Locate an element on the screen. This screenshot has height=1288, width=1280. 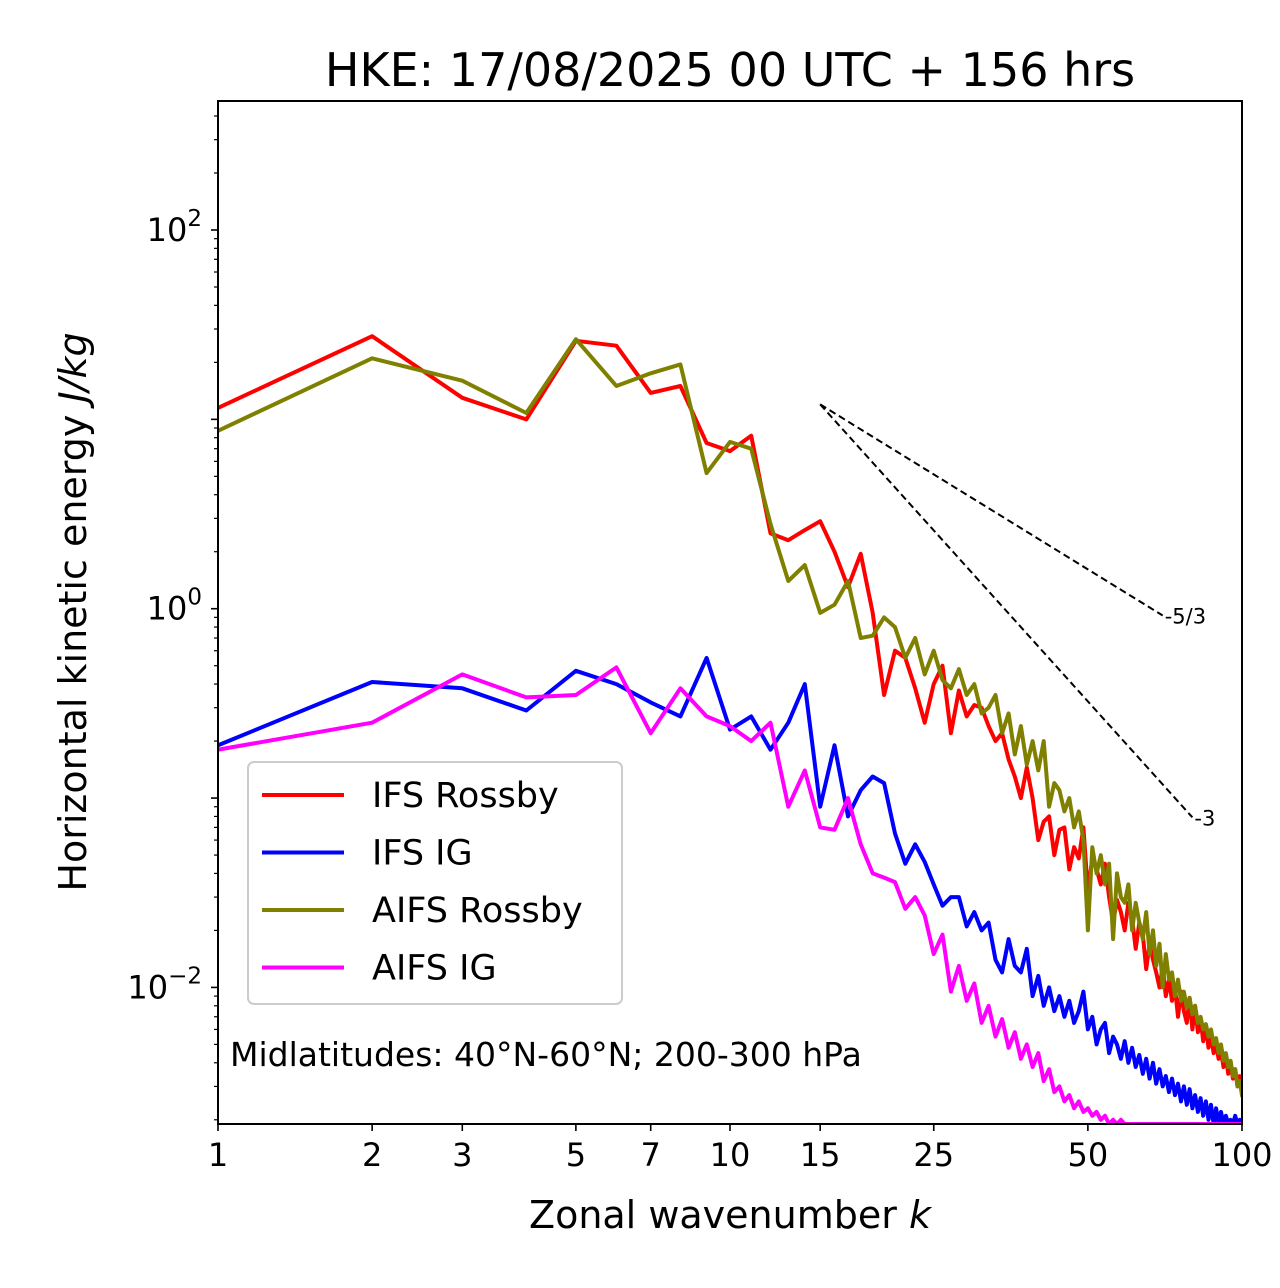
x-ticks: 1 2 3 5 7 10 15 25 50 100 is located at coordinates (740, 1149).